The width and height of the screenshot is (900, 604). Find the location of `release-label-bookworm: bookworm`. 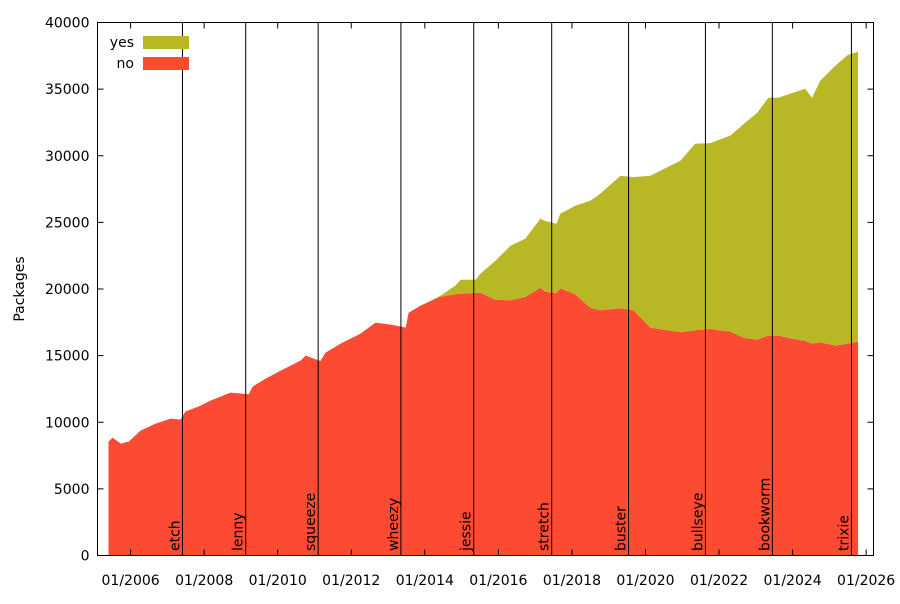

release-label-bookworm: bookworm is located at coordinates (765, 514).